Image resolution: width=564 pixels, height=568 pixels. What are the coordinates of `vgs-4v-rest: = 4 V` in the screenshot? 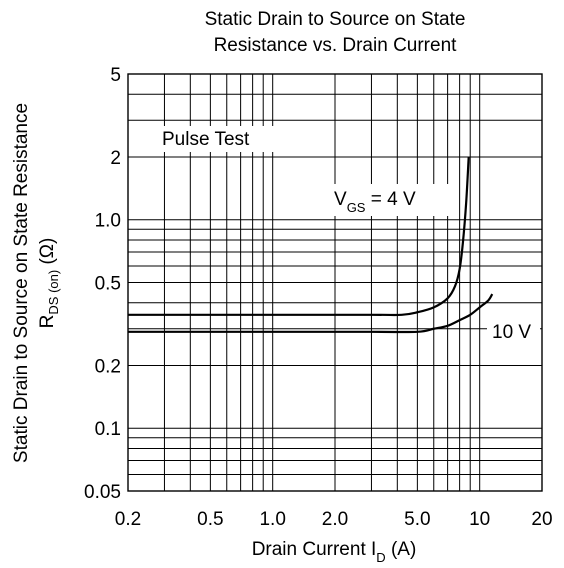 It's located at (390, 199).